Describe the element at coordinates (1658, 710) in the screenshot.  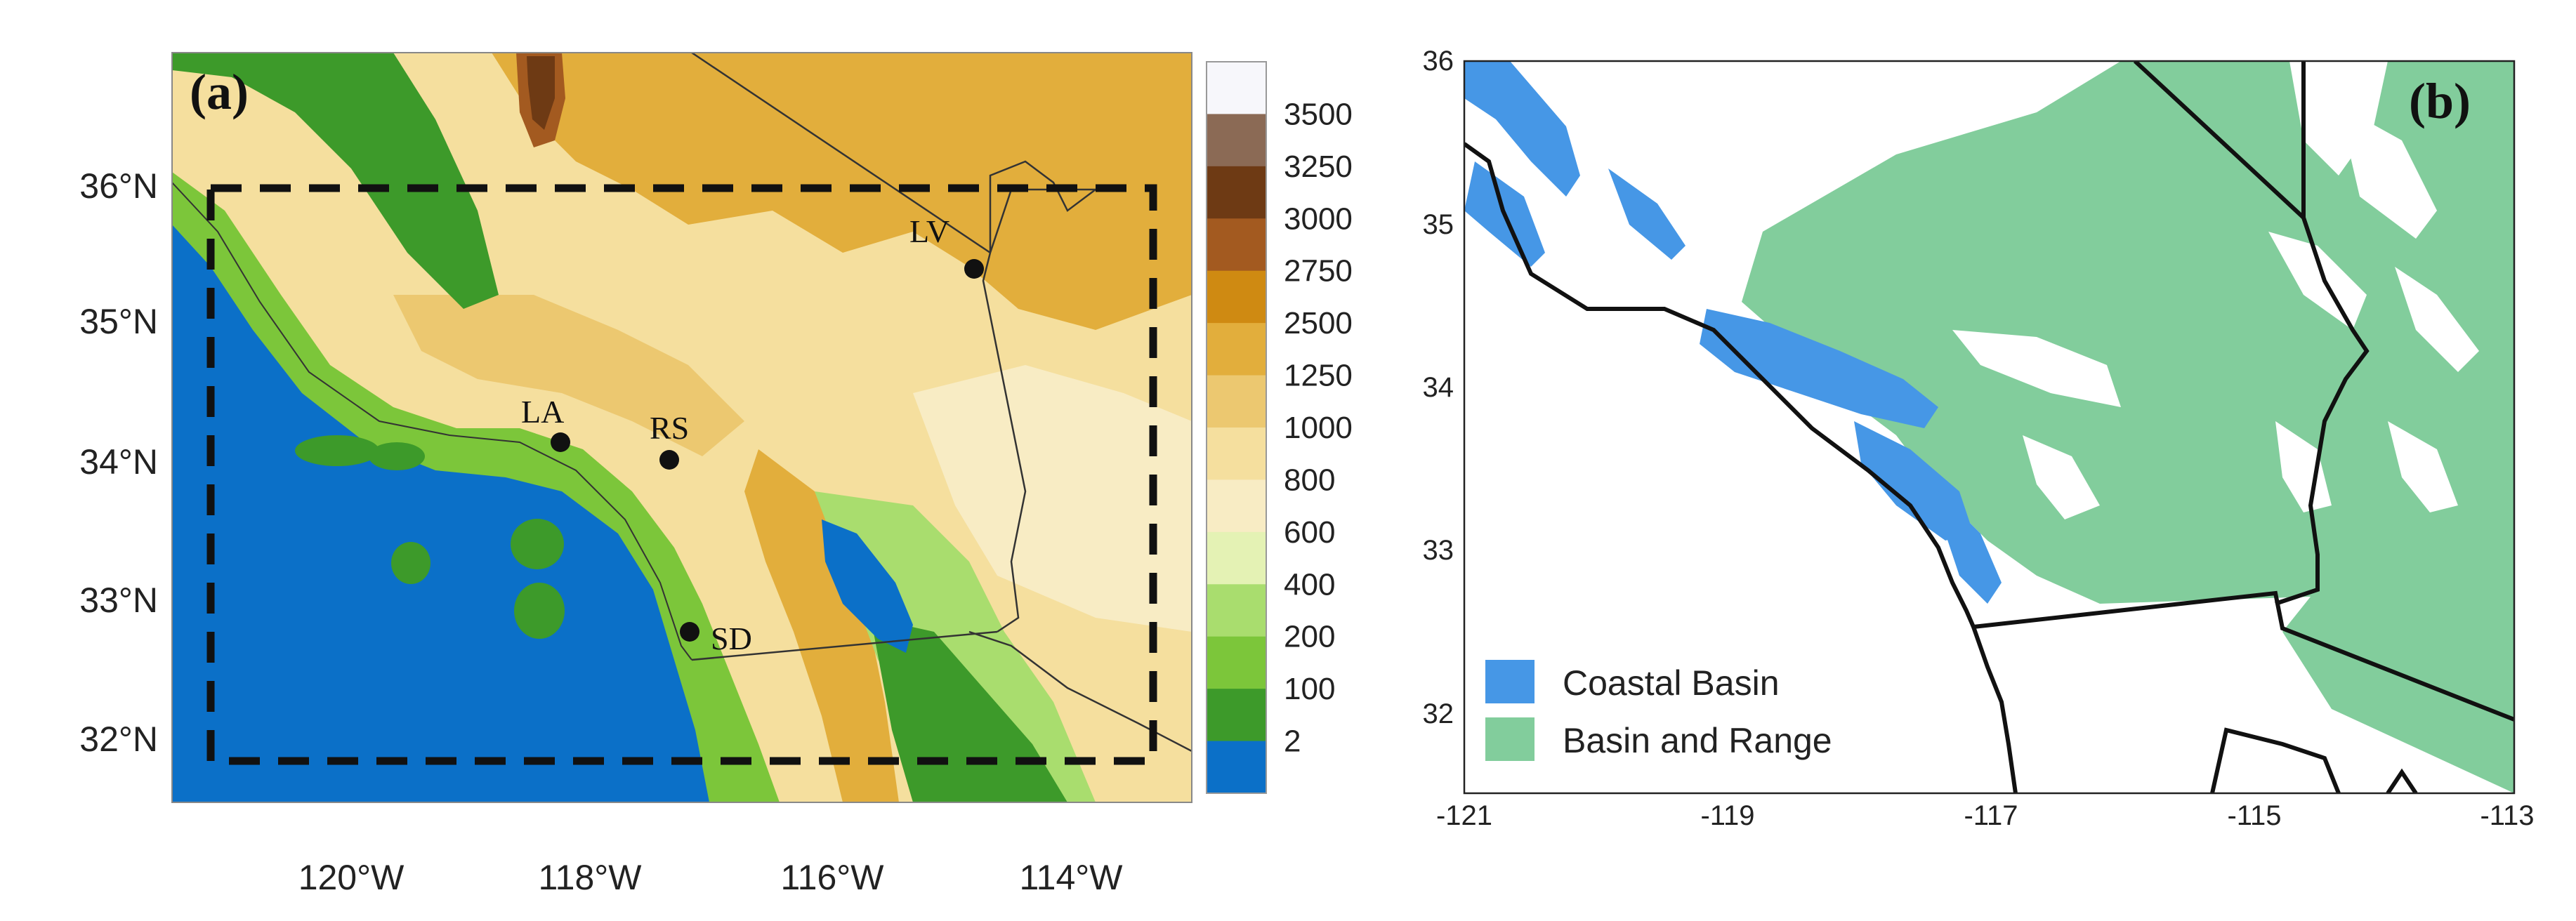
I see `province-legend: Coastal Basin Basin and Range` at that location.